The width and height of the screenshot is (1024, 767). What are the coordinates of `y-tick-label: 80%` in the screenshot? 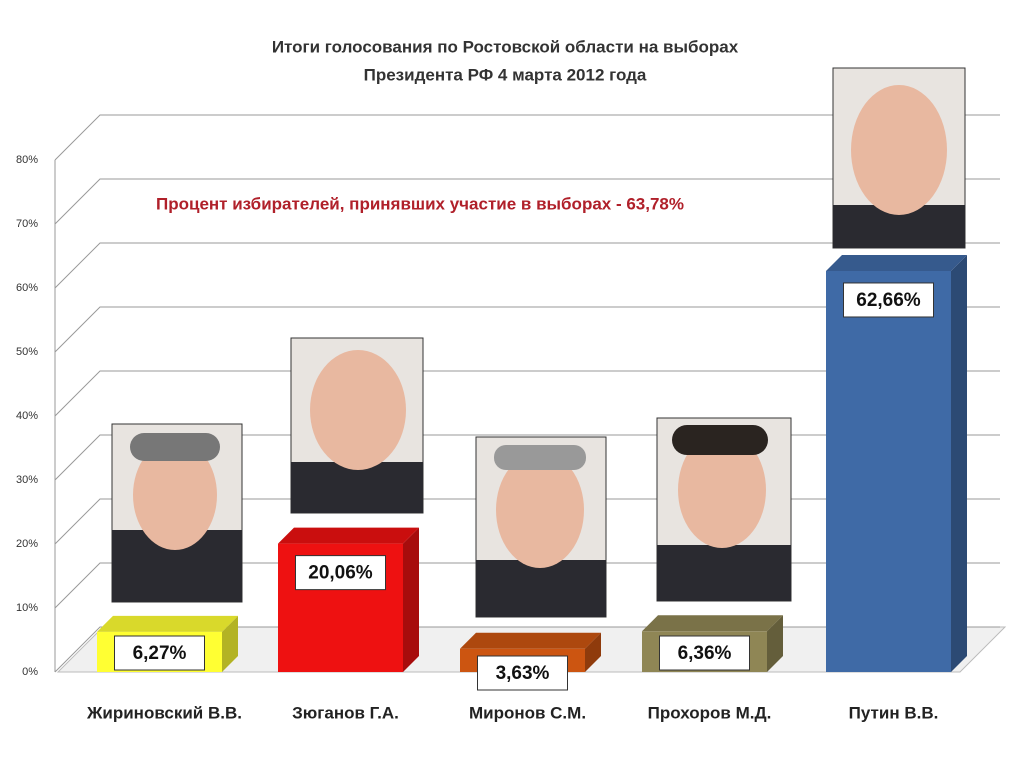 It's located at (27, 160).